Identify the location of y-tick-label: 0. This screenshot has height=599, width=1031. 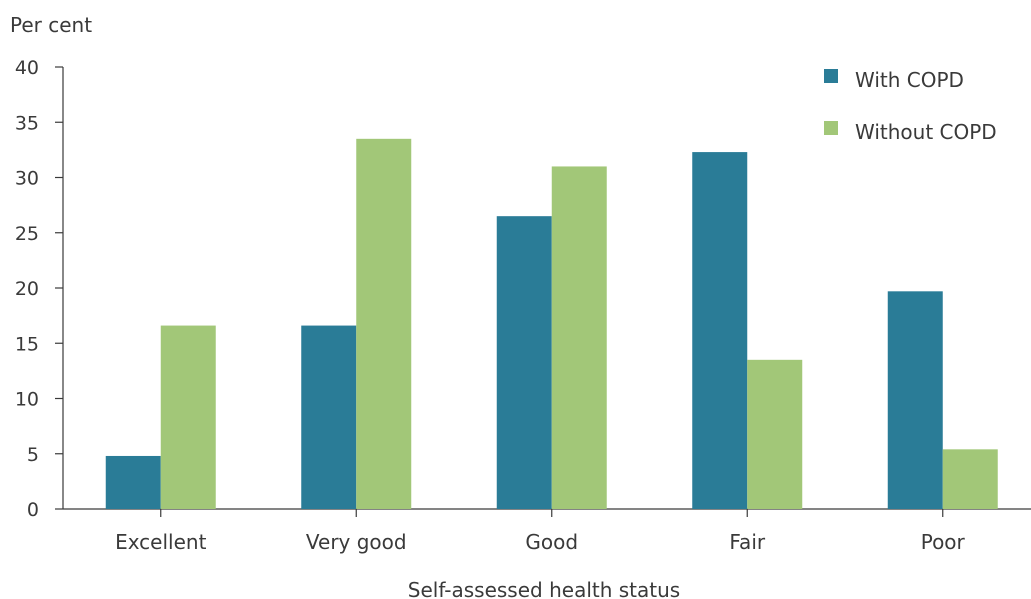
(33, 510).